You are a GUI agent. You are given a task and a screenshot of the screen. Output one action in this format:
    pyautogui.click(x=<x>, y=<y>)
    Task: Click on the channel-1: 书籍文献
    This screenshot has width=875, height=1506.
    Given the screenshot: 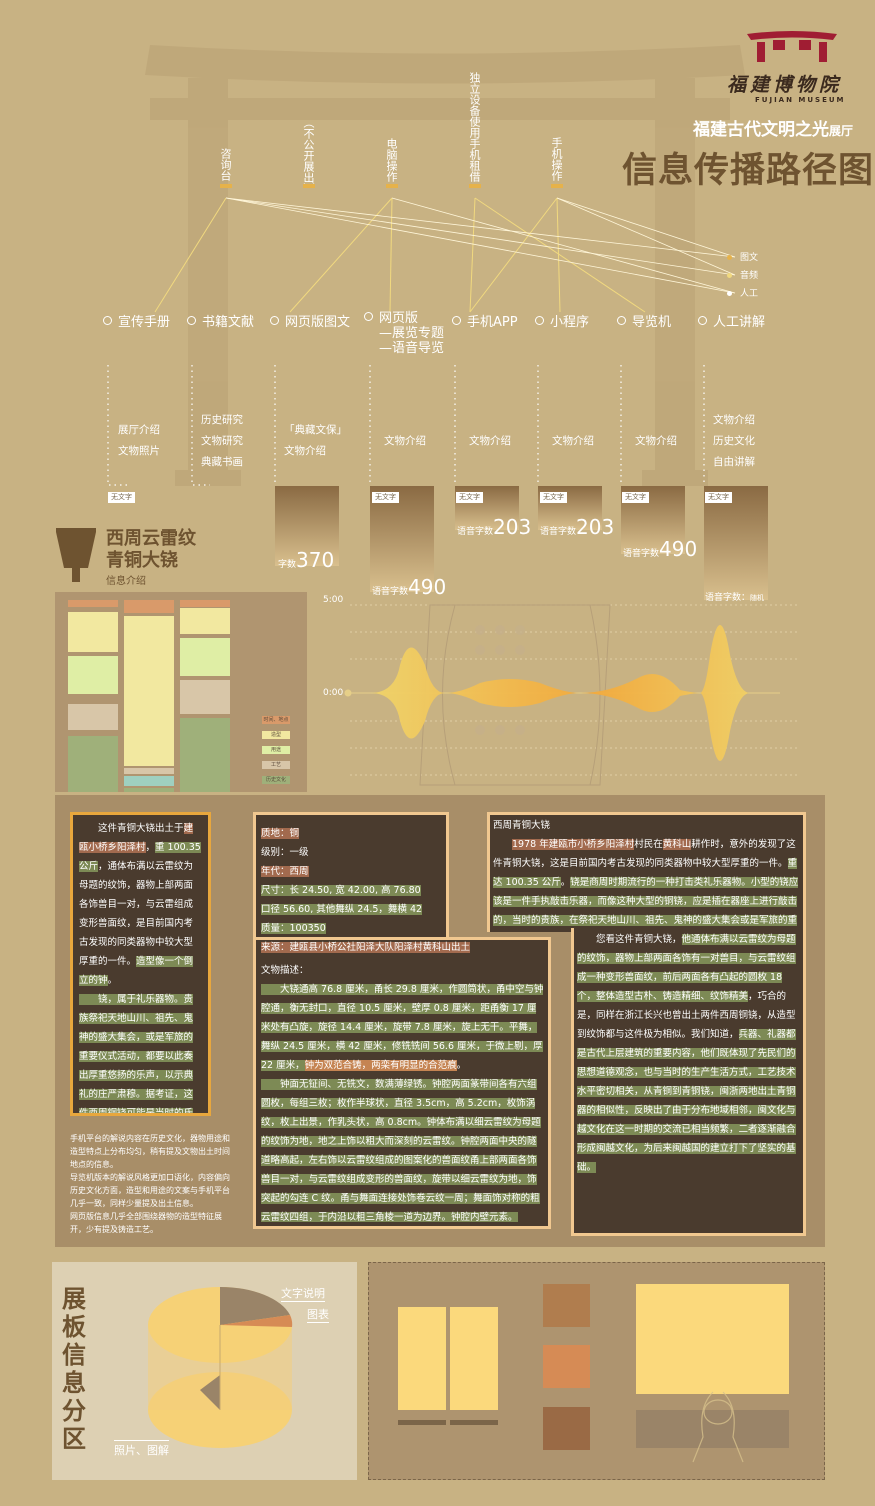 What is the action you would take?
    pyautogui.click(x=220, y=320)
    